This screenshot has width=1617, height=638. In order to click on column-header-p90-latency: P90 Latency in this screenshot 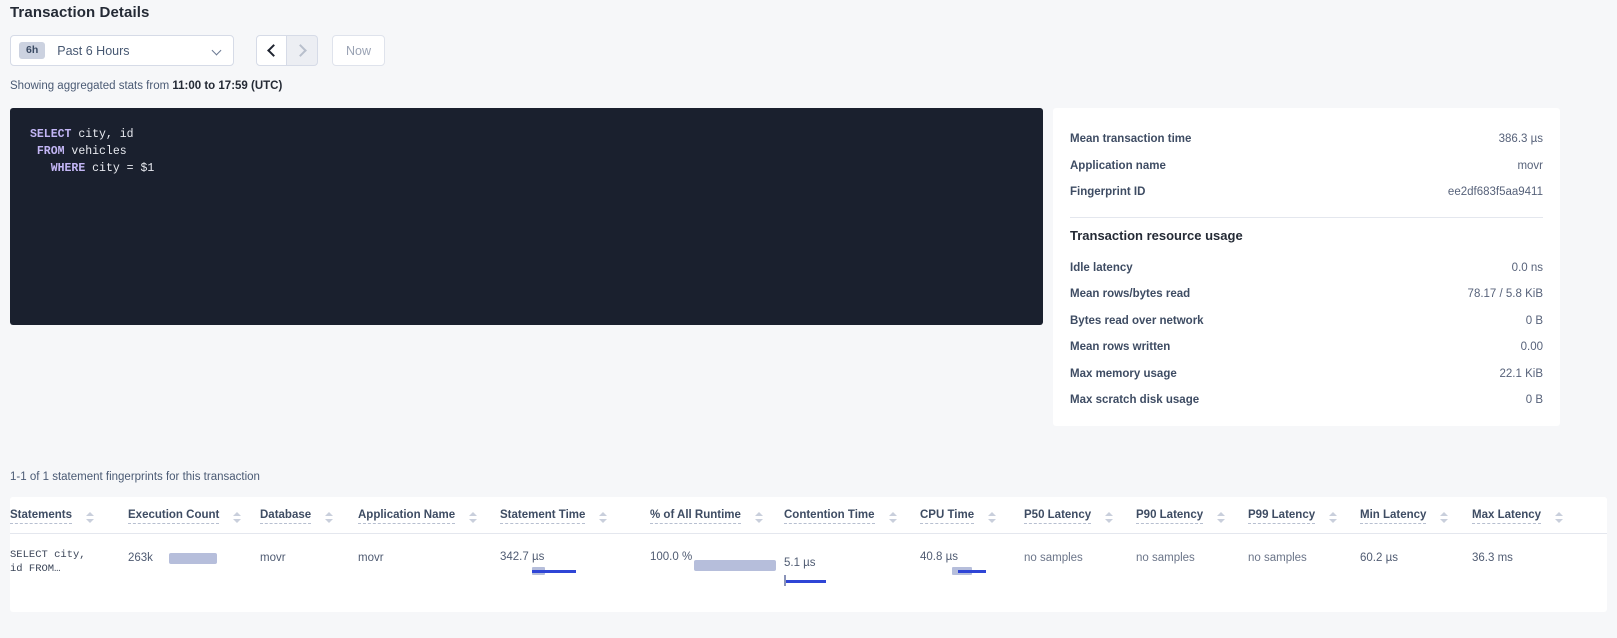, I will do `click(1192, 515)`.